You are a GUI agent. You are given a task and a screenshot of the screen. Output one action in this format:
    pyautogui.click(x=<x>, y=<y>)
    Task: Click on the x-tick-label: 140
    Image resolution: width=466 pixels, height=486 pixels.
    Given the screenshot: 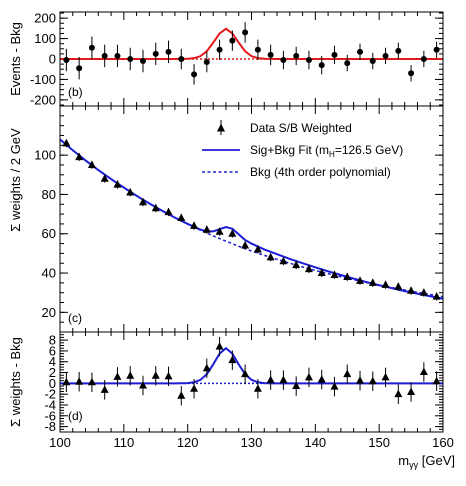 What is the action you would take?
    pyautogui.click(x=315, y=442)
    